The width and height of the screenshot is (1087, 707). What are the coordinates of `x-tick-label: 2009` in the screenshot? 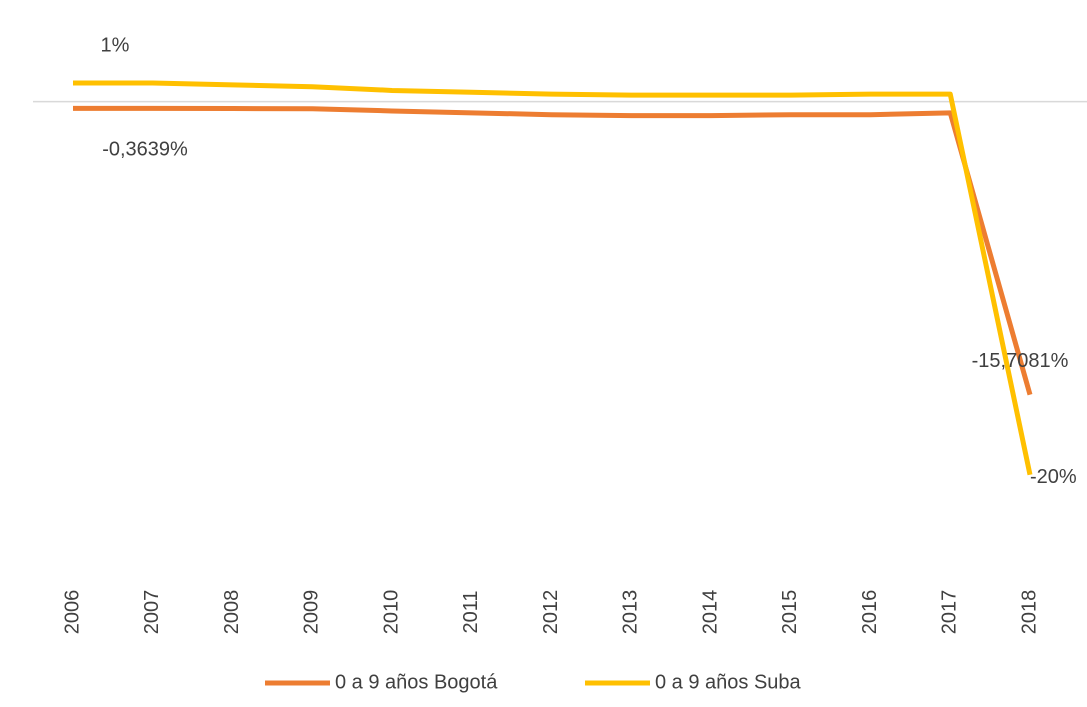 It's located at (312, 612).